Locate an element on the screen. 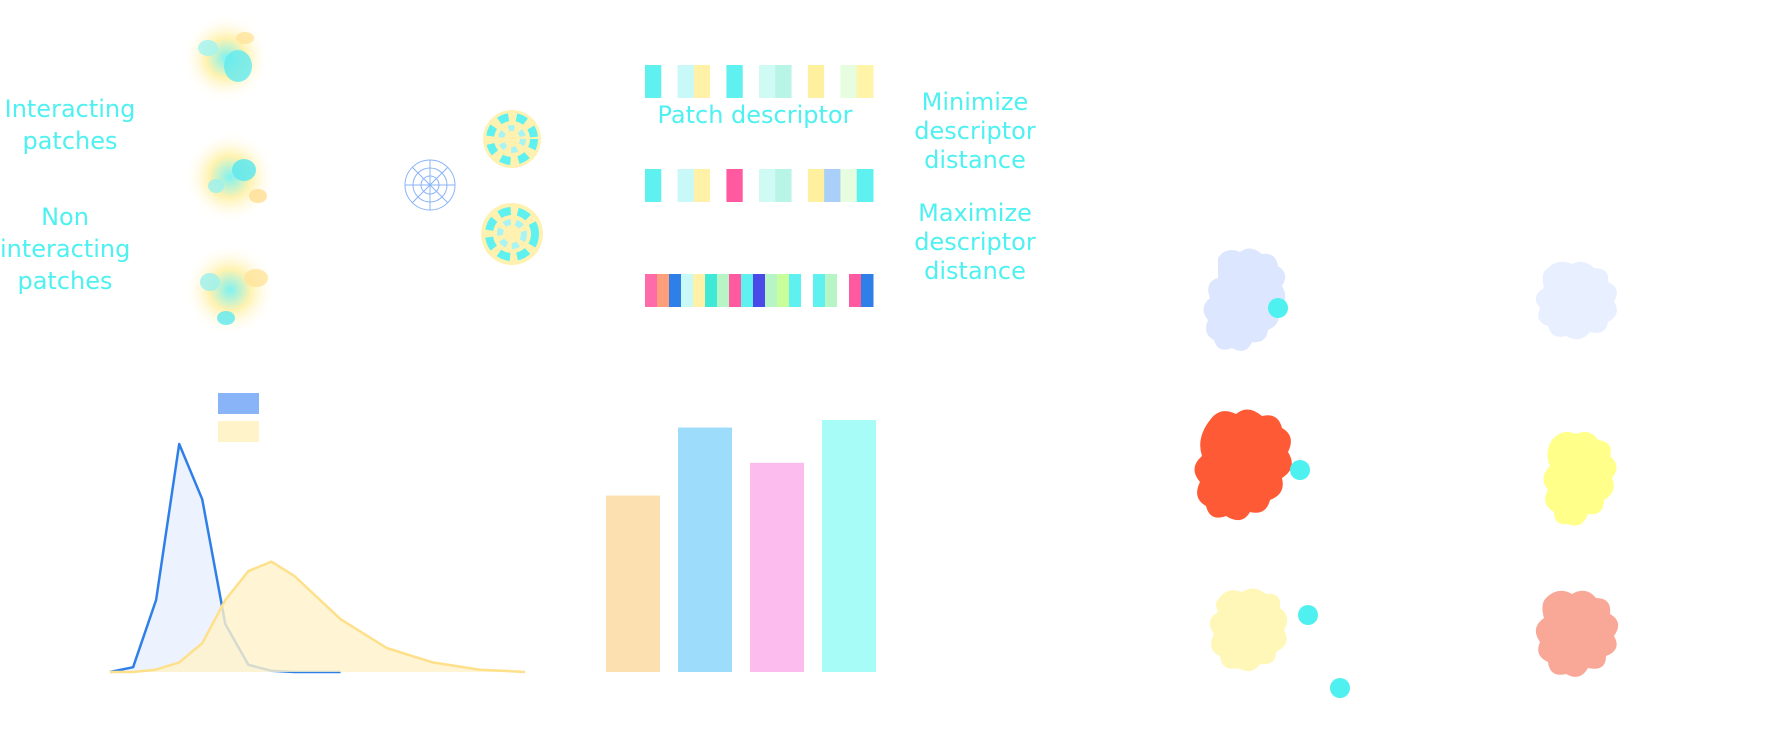  protein-red is located at coordinates (1252, 465).